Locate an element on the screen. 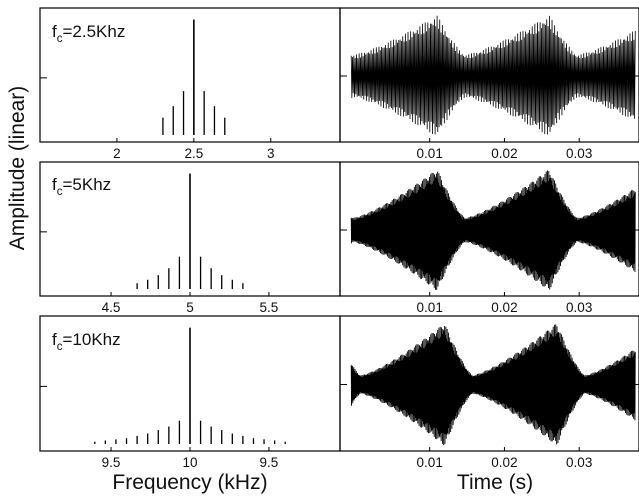 This screenshot has height=496, width=639. waveform-panel-10khz: 0.01 0.02 0.03 is located at coordinates (489, 392).